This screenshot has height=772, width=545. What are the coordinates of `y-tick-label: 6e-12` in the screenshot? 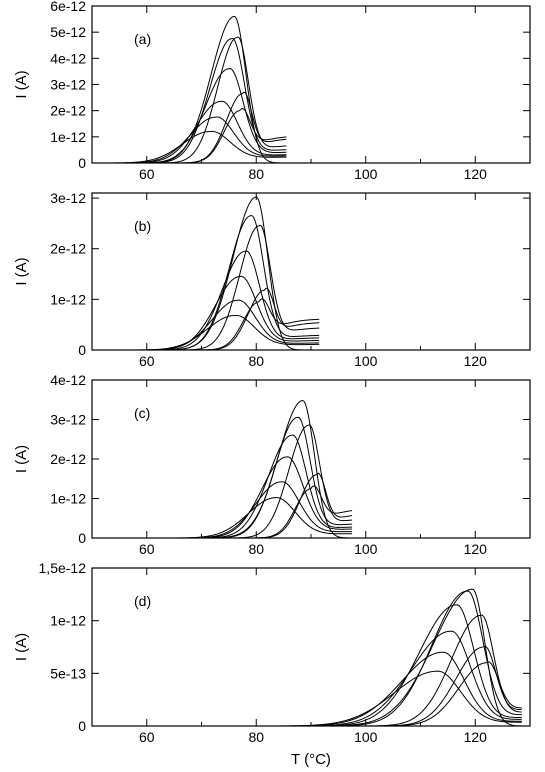 It's located at (68, 7).